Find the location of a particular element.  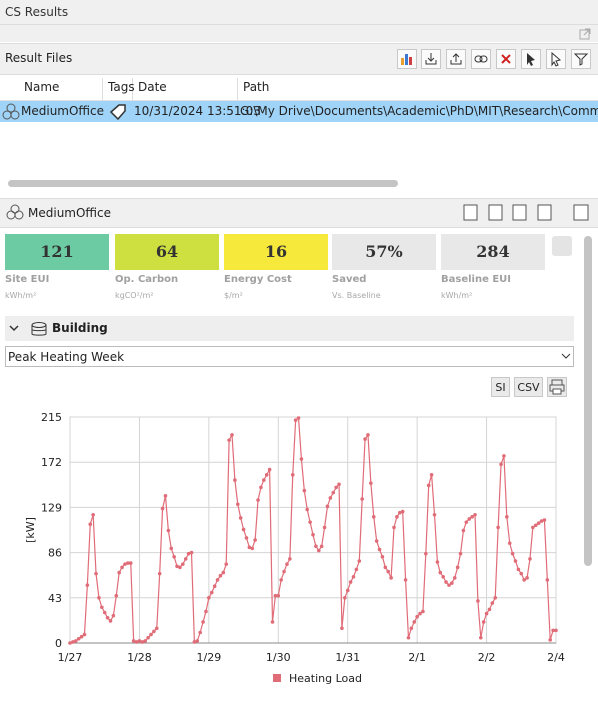

y-tick-label: 43 is located at coordinates (55, 598).